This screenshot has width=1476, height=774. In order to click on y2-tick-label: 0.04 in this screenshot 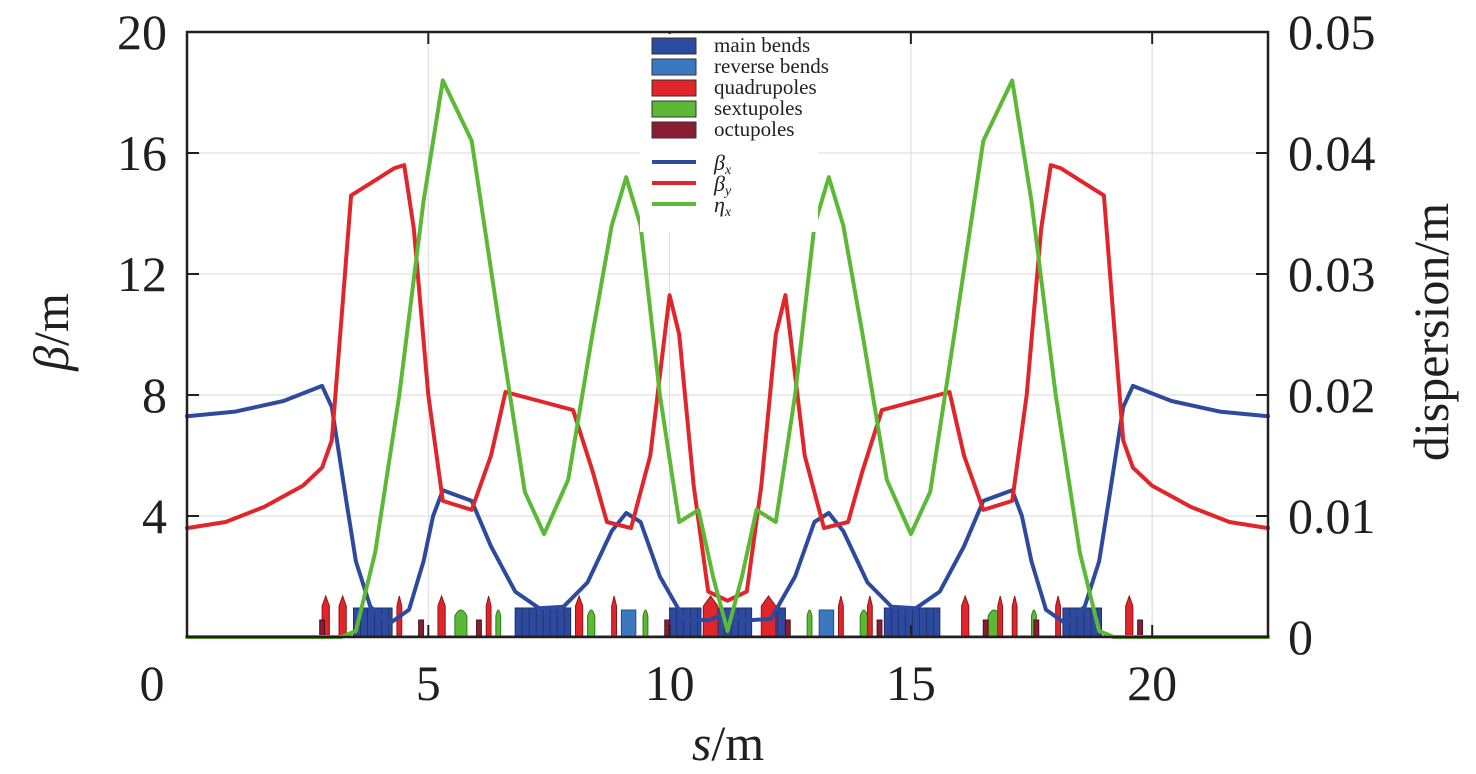, I will do `click(1332, 153)`.